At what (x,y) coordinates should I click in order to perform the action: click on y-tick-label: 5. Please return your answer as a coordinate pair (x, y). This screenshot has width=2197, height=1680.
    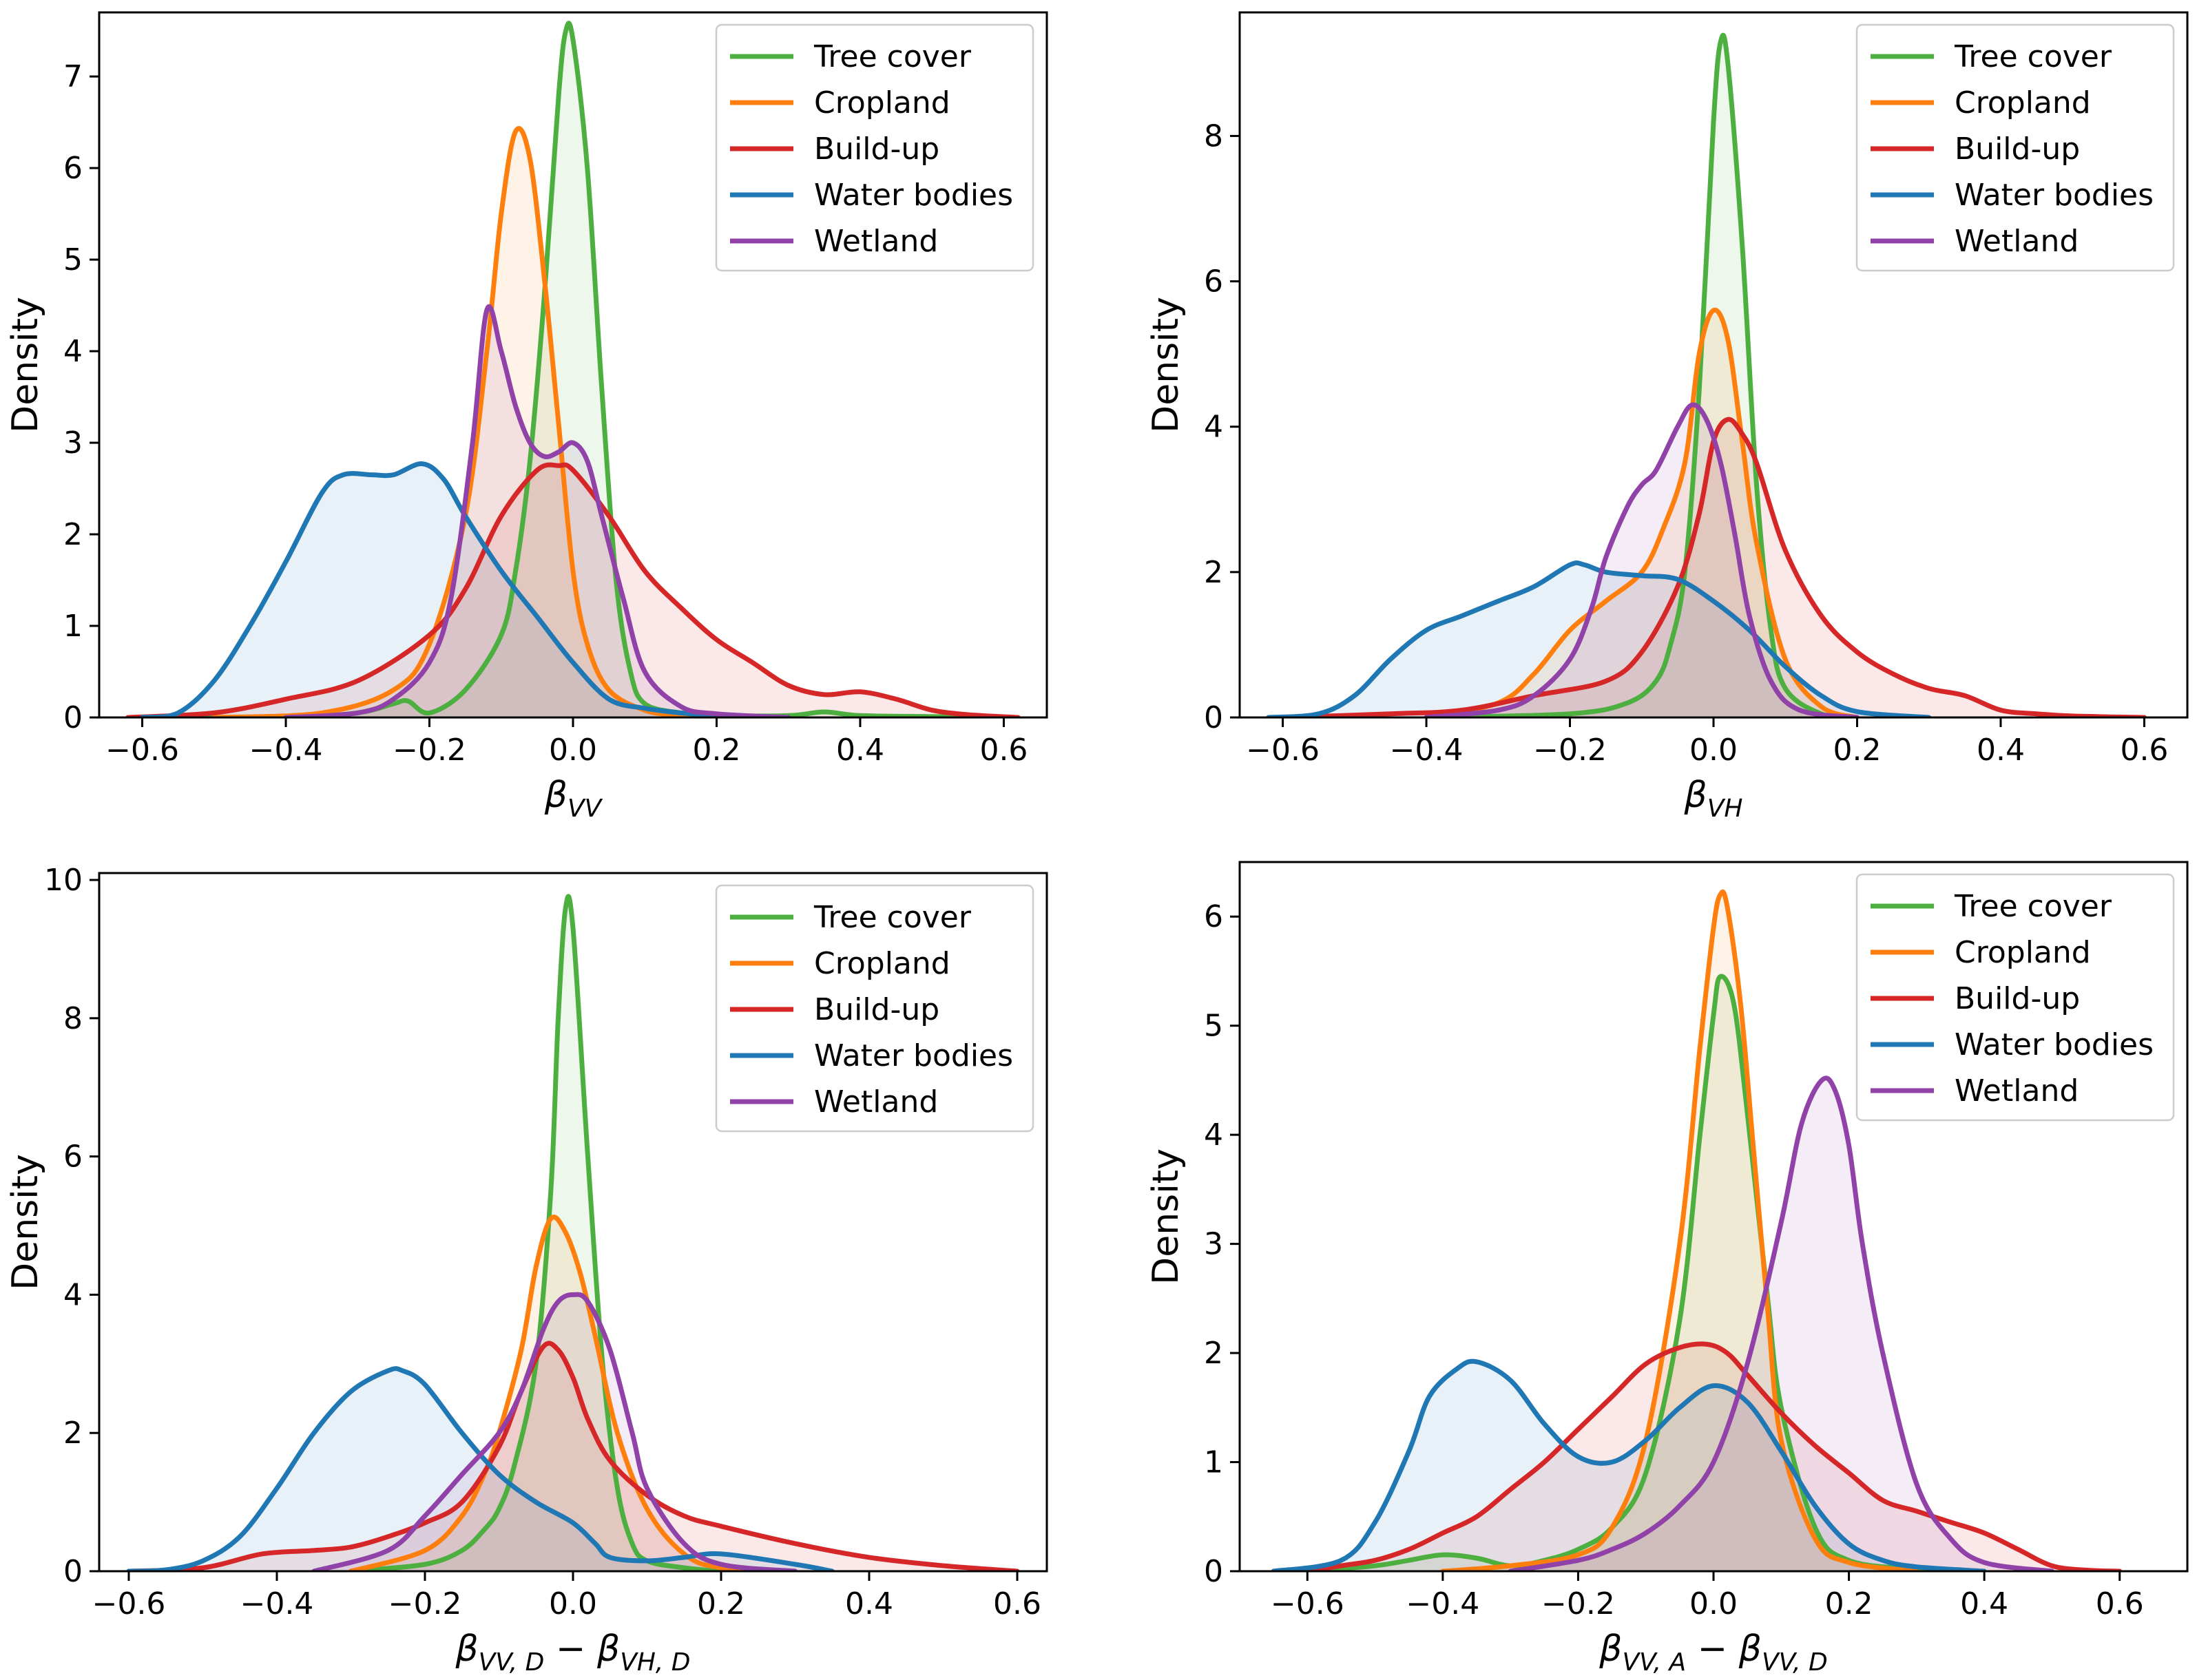
    Looking at the image, I should click on (1213, 1026).